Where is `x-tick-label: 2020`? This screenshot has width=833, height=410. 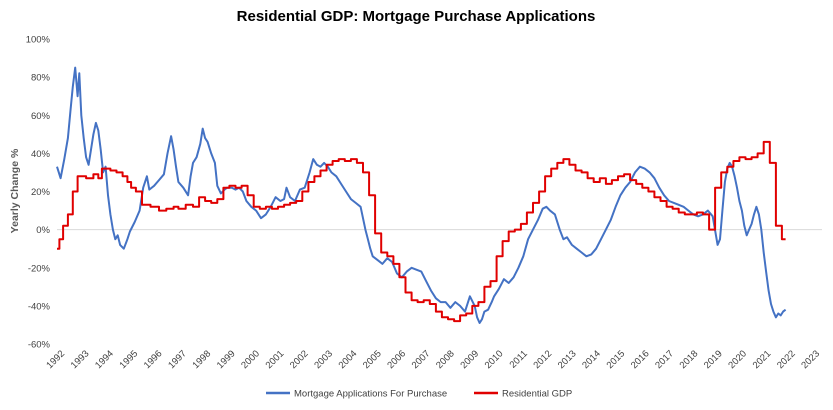
x-tick-label: 2020 is located at coordinates (737, 359).